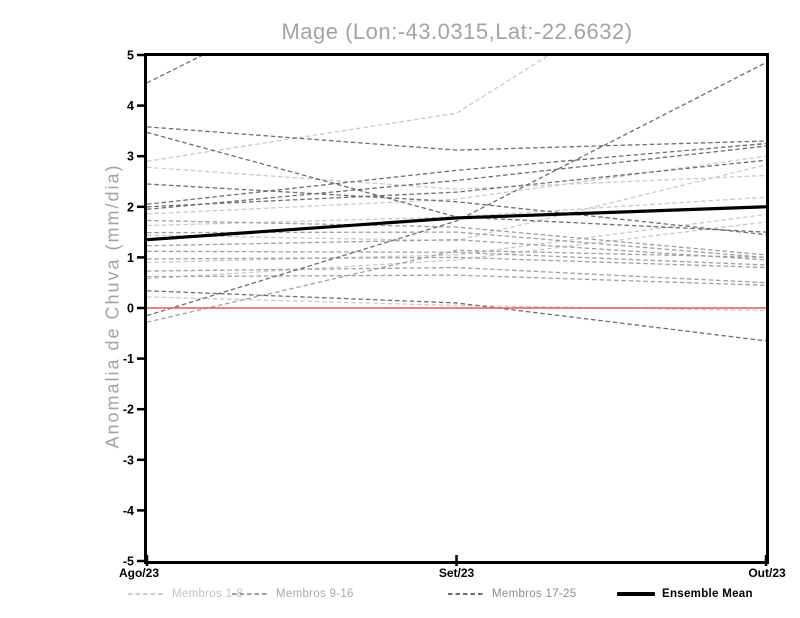  Describe the element at coordinates (208, 594) in the screenshot. I see `legend-label: Membros 1-8` at that location.